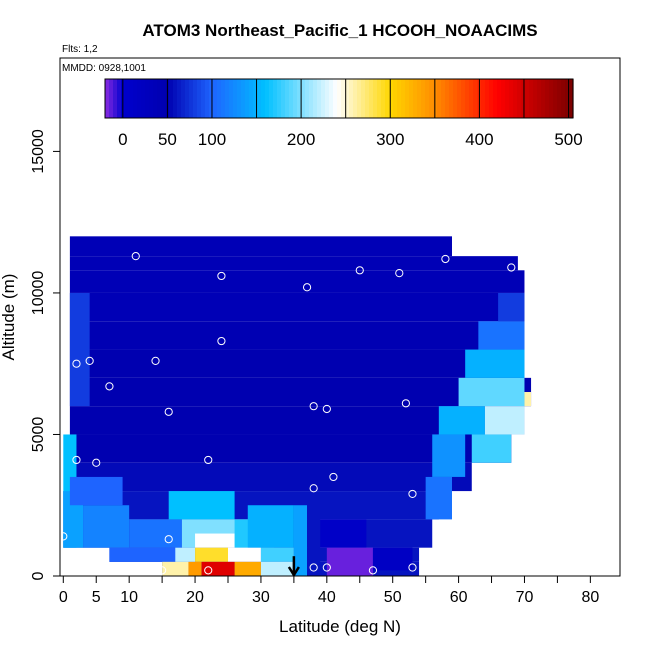 This screenshot has height=650, width=650. What do you see at coordinates (293, 567) in the screenshot?
I see `marker-arrow-group` at bounding box center [293, 567].